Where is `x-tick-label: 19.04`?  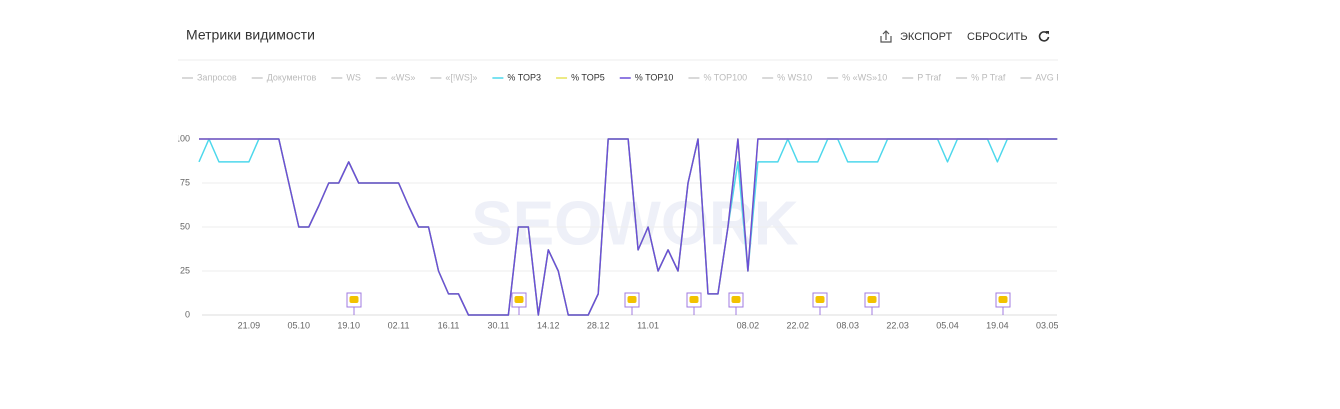
x-tick-label: 19.04 is located at coordinates (997, 325).